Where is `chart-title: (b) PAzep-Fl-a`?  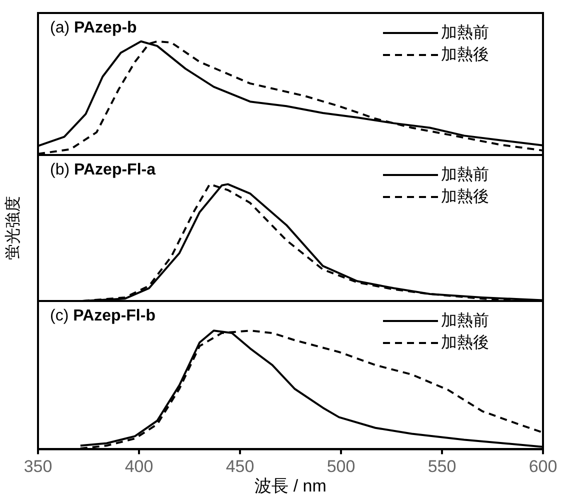 chart-title: (b) PAzep-Fl-a is located at coordinates (103, 169).